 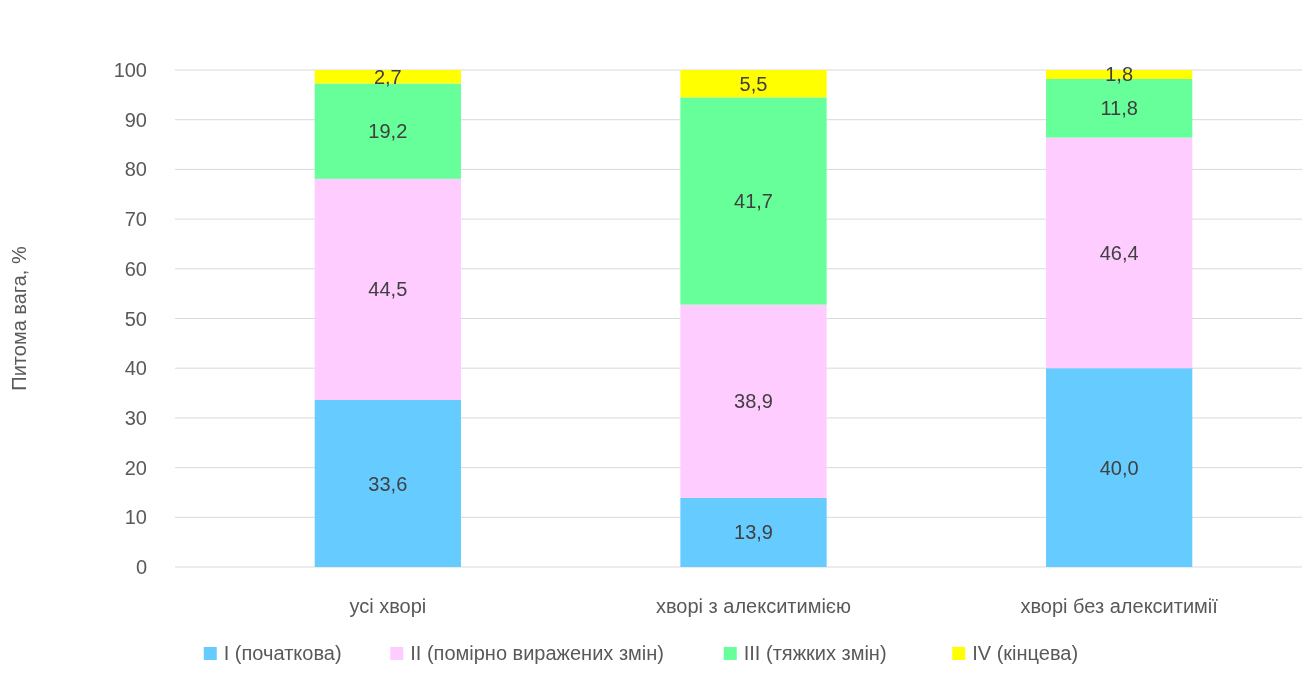 What do you see at coordinates (1119, 606) in the screenshot?
I see `x-tick-label: хворі без алекситимії` at bounding box center [1119, 606].